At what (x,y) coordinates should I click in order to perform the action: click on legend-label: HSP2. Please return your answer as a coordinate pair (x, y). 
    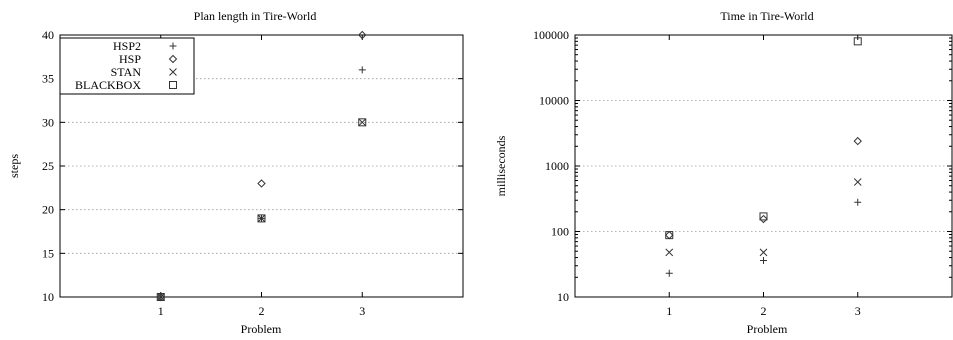
    Looking at the image, I should click on (127, 46).